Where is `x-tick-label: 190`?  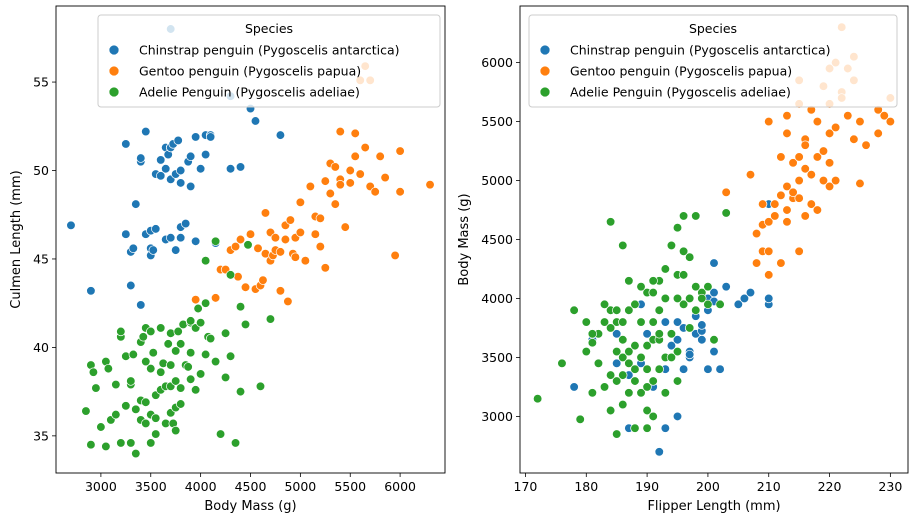
x-tick-label: 190 is located at coordinates (647, 486).